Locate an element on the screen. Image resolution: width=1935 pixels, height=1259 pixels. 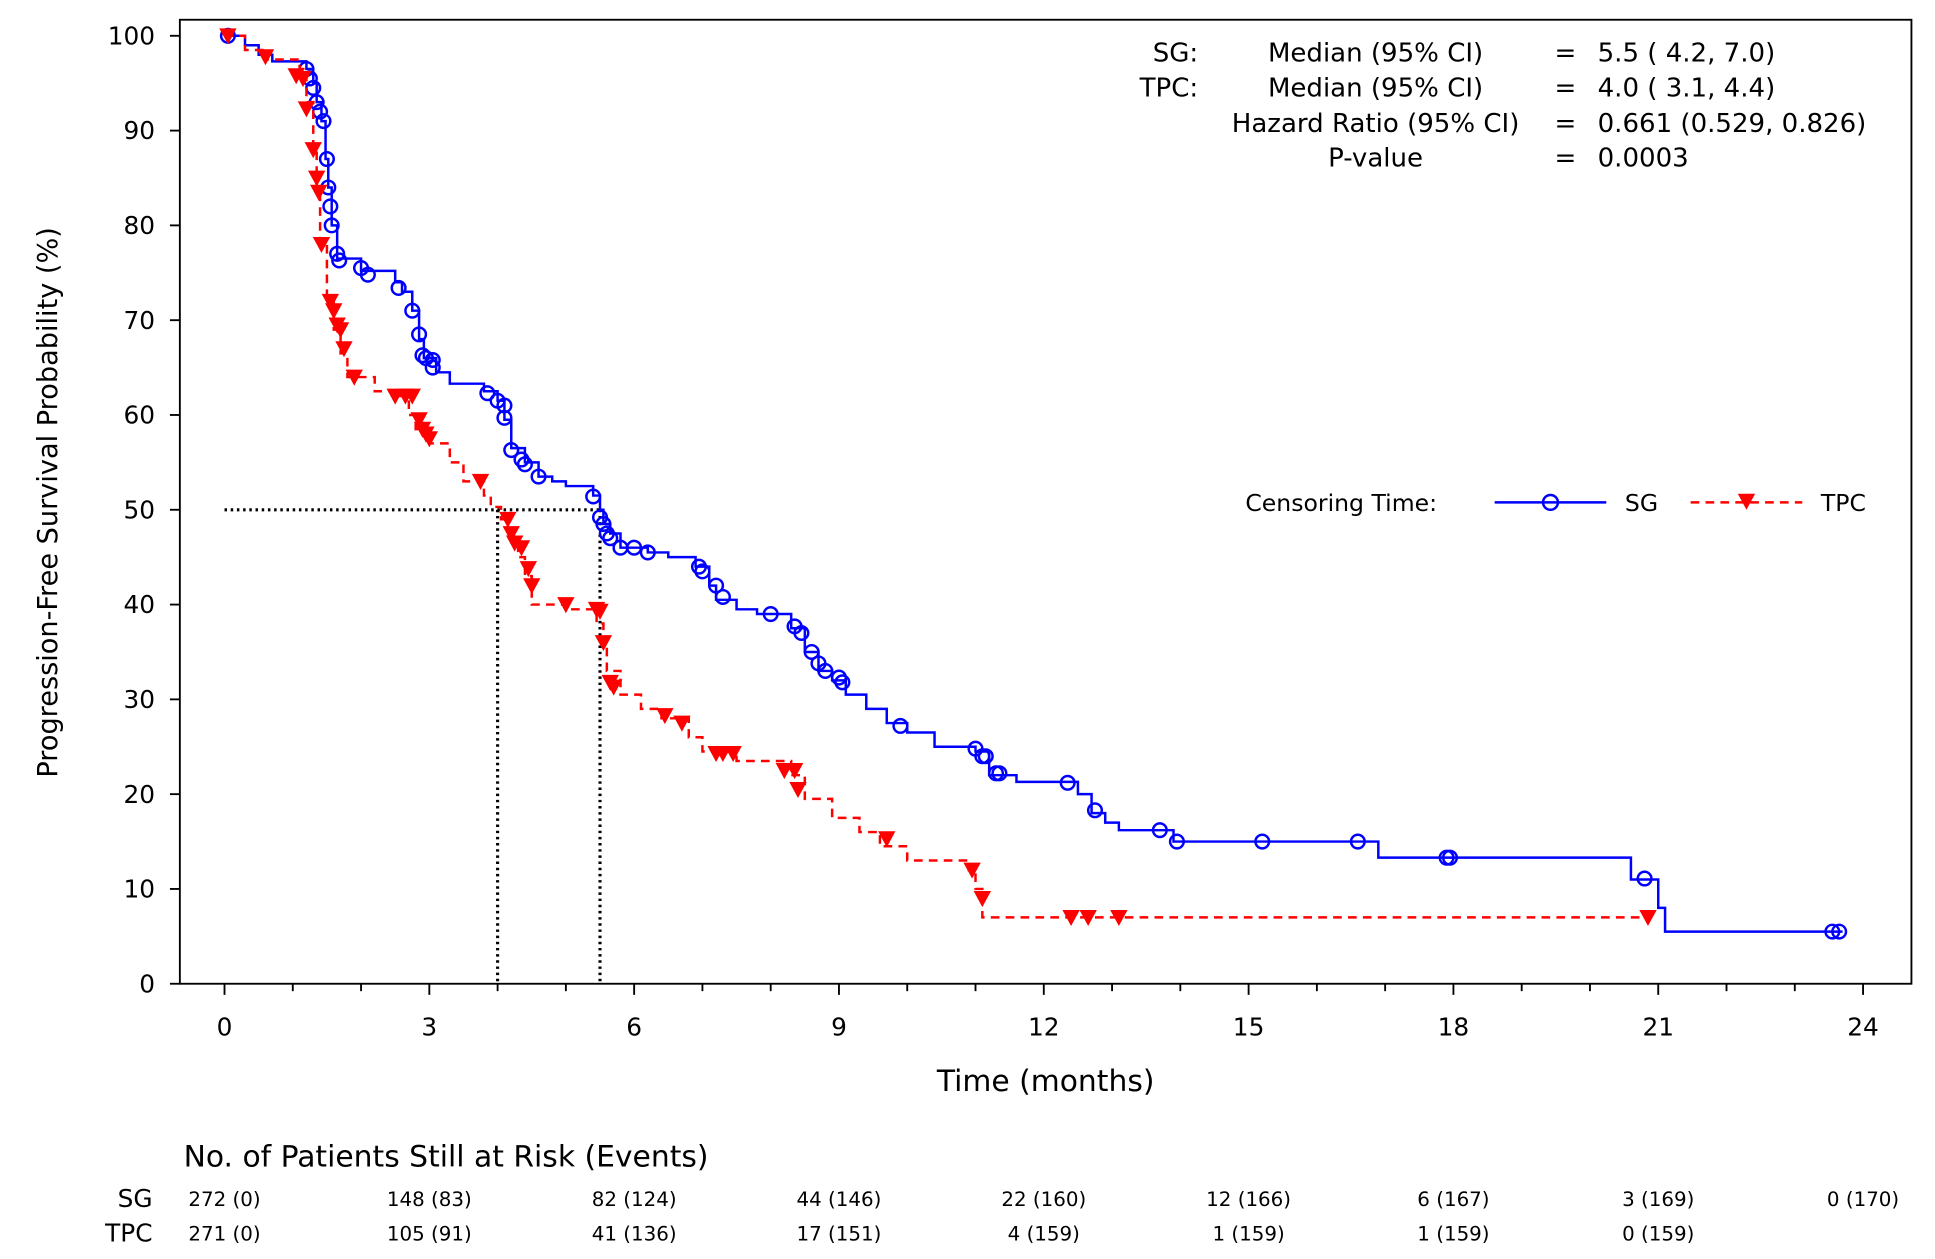
risk-value-sg: 3 (169) is located at coordinates (1658, 1199).